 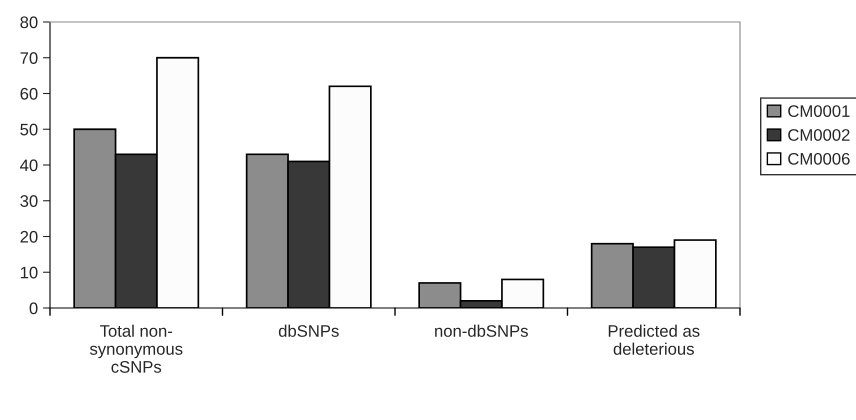 What do you see at coordinates (29, 272) in the screenshot?
I see `y-tick-label: 10` at bounding box center [29, 272].